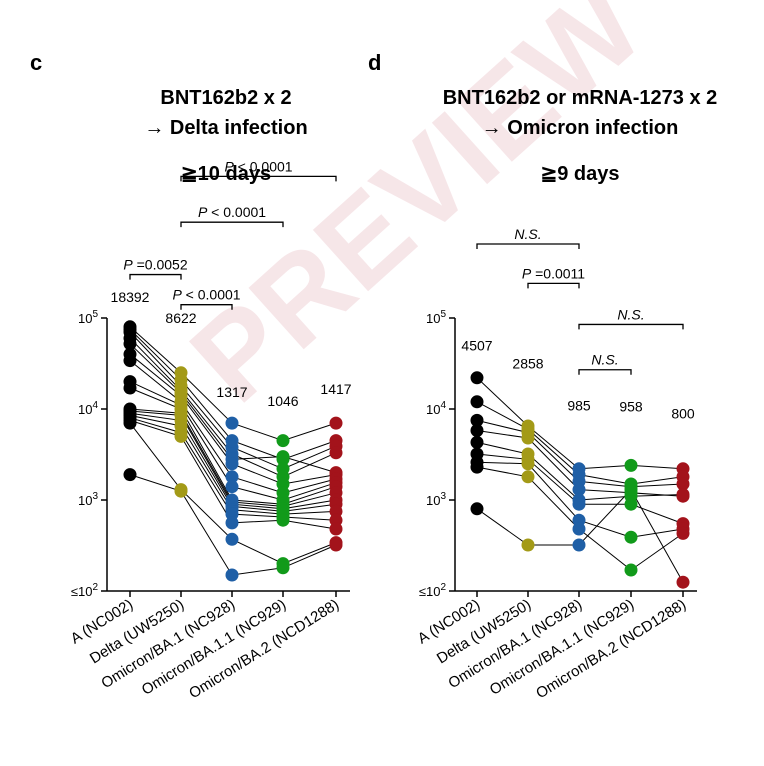 The height and width of the screenshot is (766, 764). I want to click on p1-comparison-label: P =0.0011, so click(553, 273).